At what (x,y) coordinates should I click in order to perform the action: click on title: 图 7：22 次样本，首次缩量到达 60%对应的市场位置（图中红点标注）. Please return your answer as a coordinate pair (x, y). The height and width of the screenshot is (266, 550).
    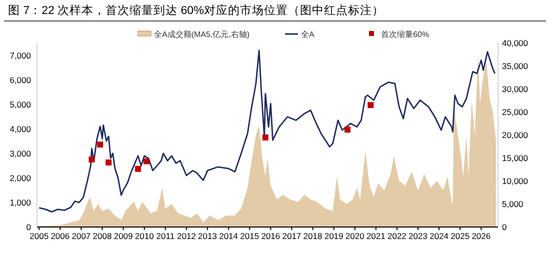
    Looking at the image, I should click on (196, 11).